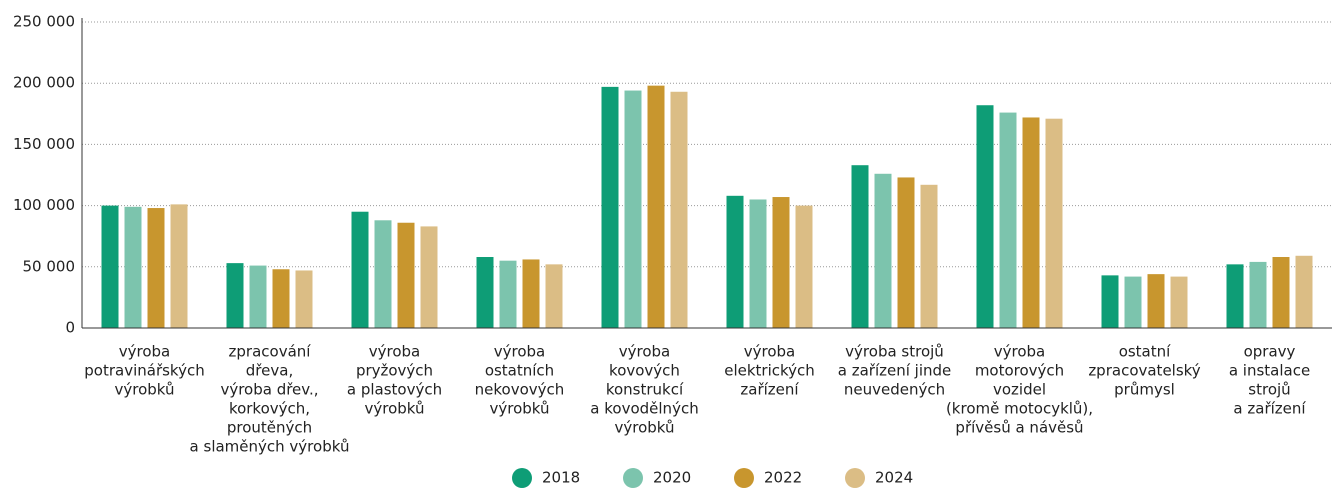 This screenshot has width=1338, height=488. I want to click on x-tick-label: proutěných, so click(269, 428).